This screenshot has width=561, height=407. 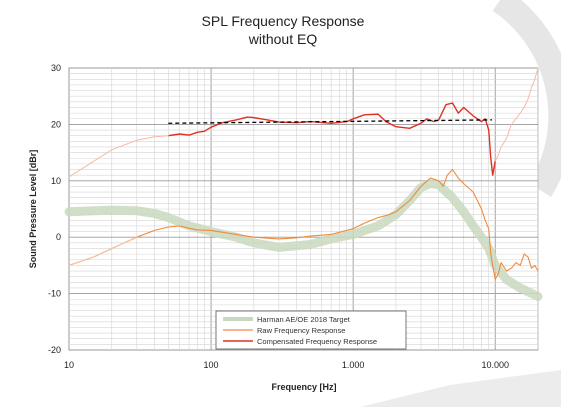 What do you see at coordinates (56, 68) in the screenshot?
I see `y-tick-label: 30` at bounding box center [56, 68].